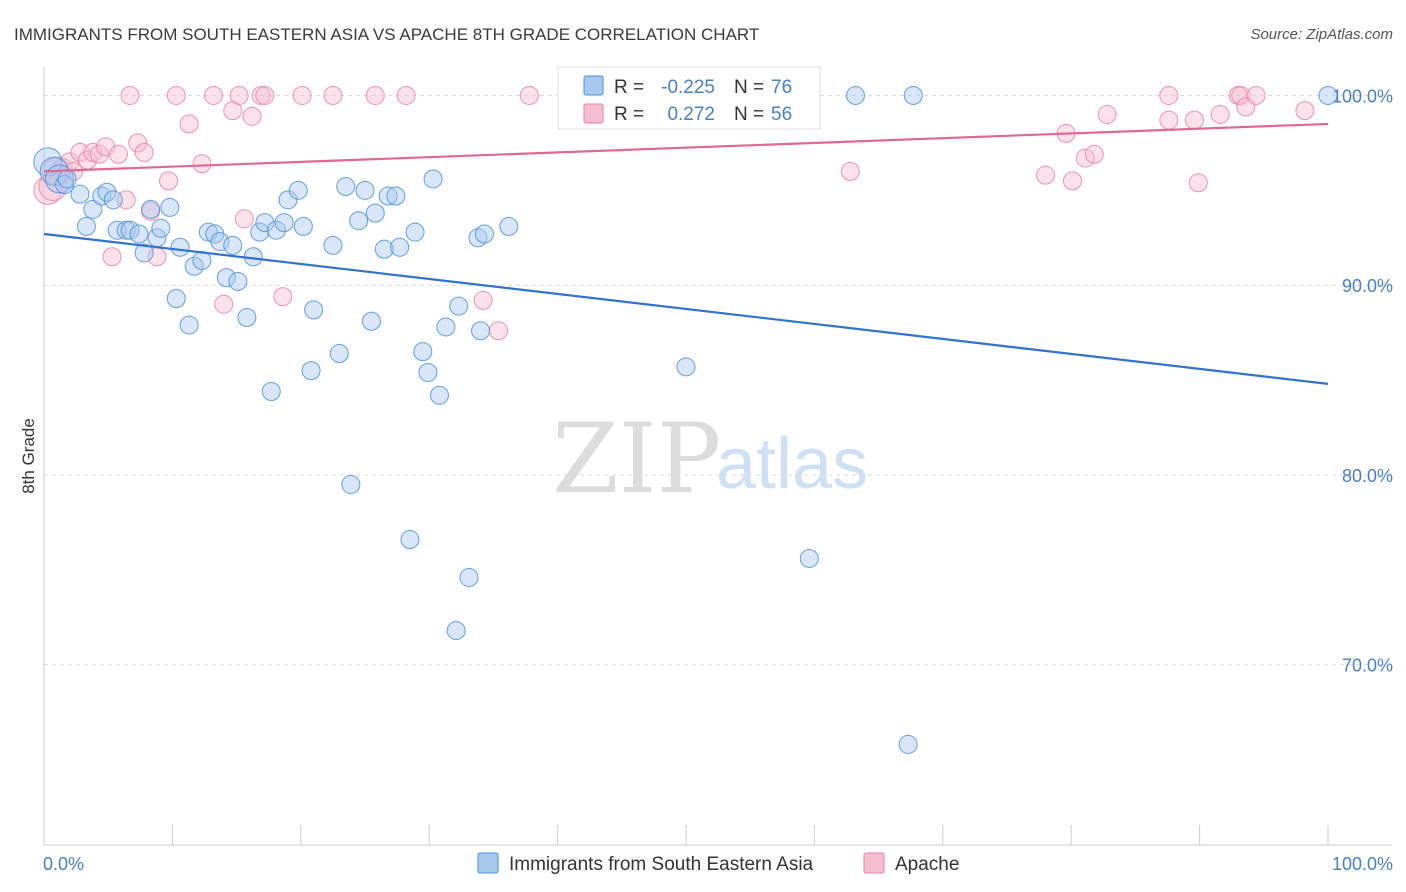 The height and width of the screenshot is (892, 1406). I want to click on watermark: ZIP atlas, so click(710, 459).